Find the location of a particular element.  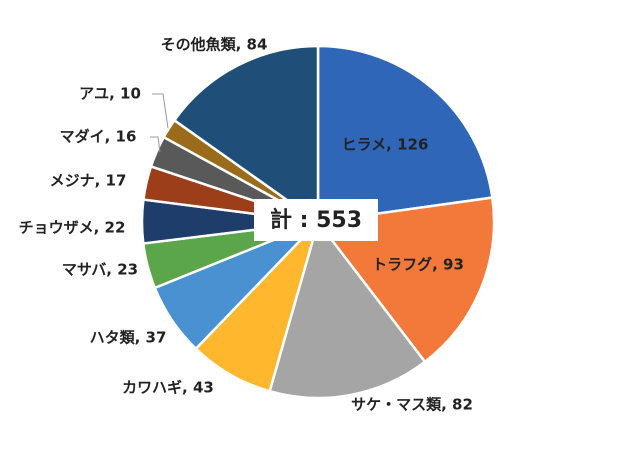

data-label: マダイ, 16 is located at coordinates (98, 137).